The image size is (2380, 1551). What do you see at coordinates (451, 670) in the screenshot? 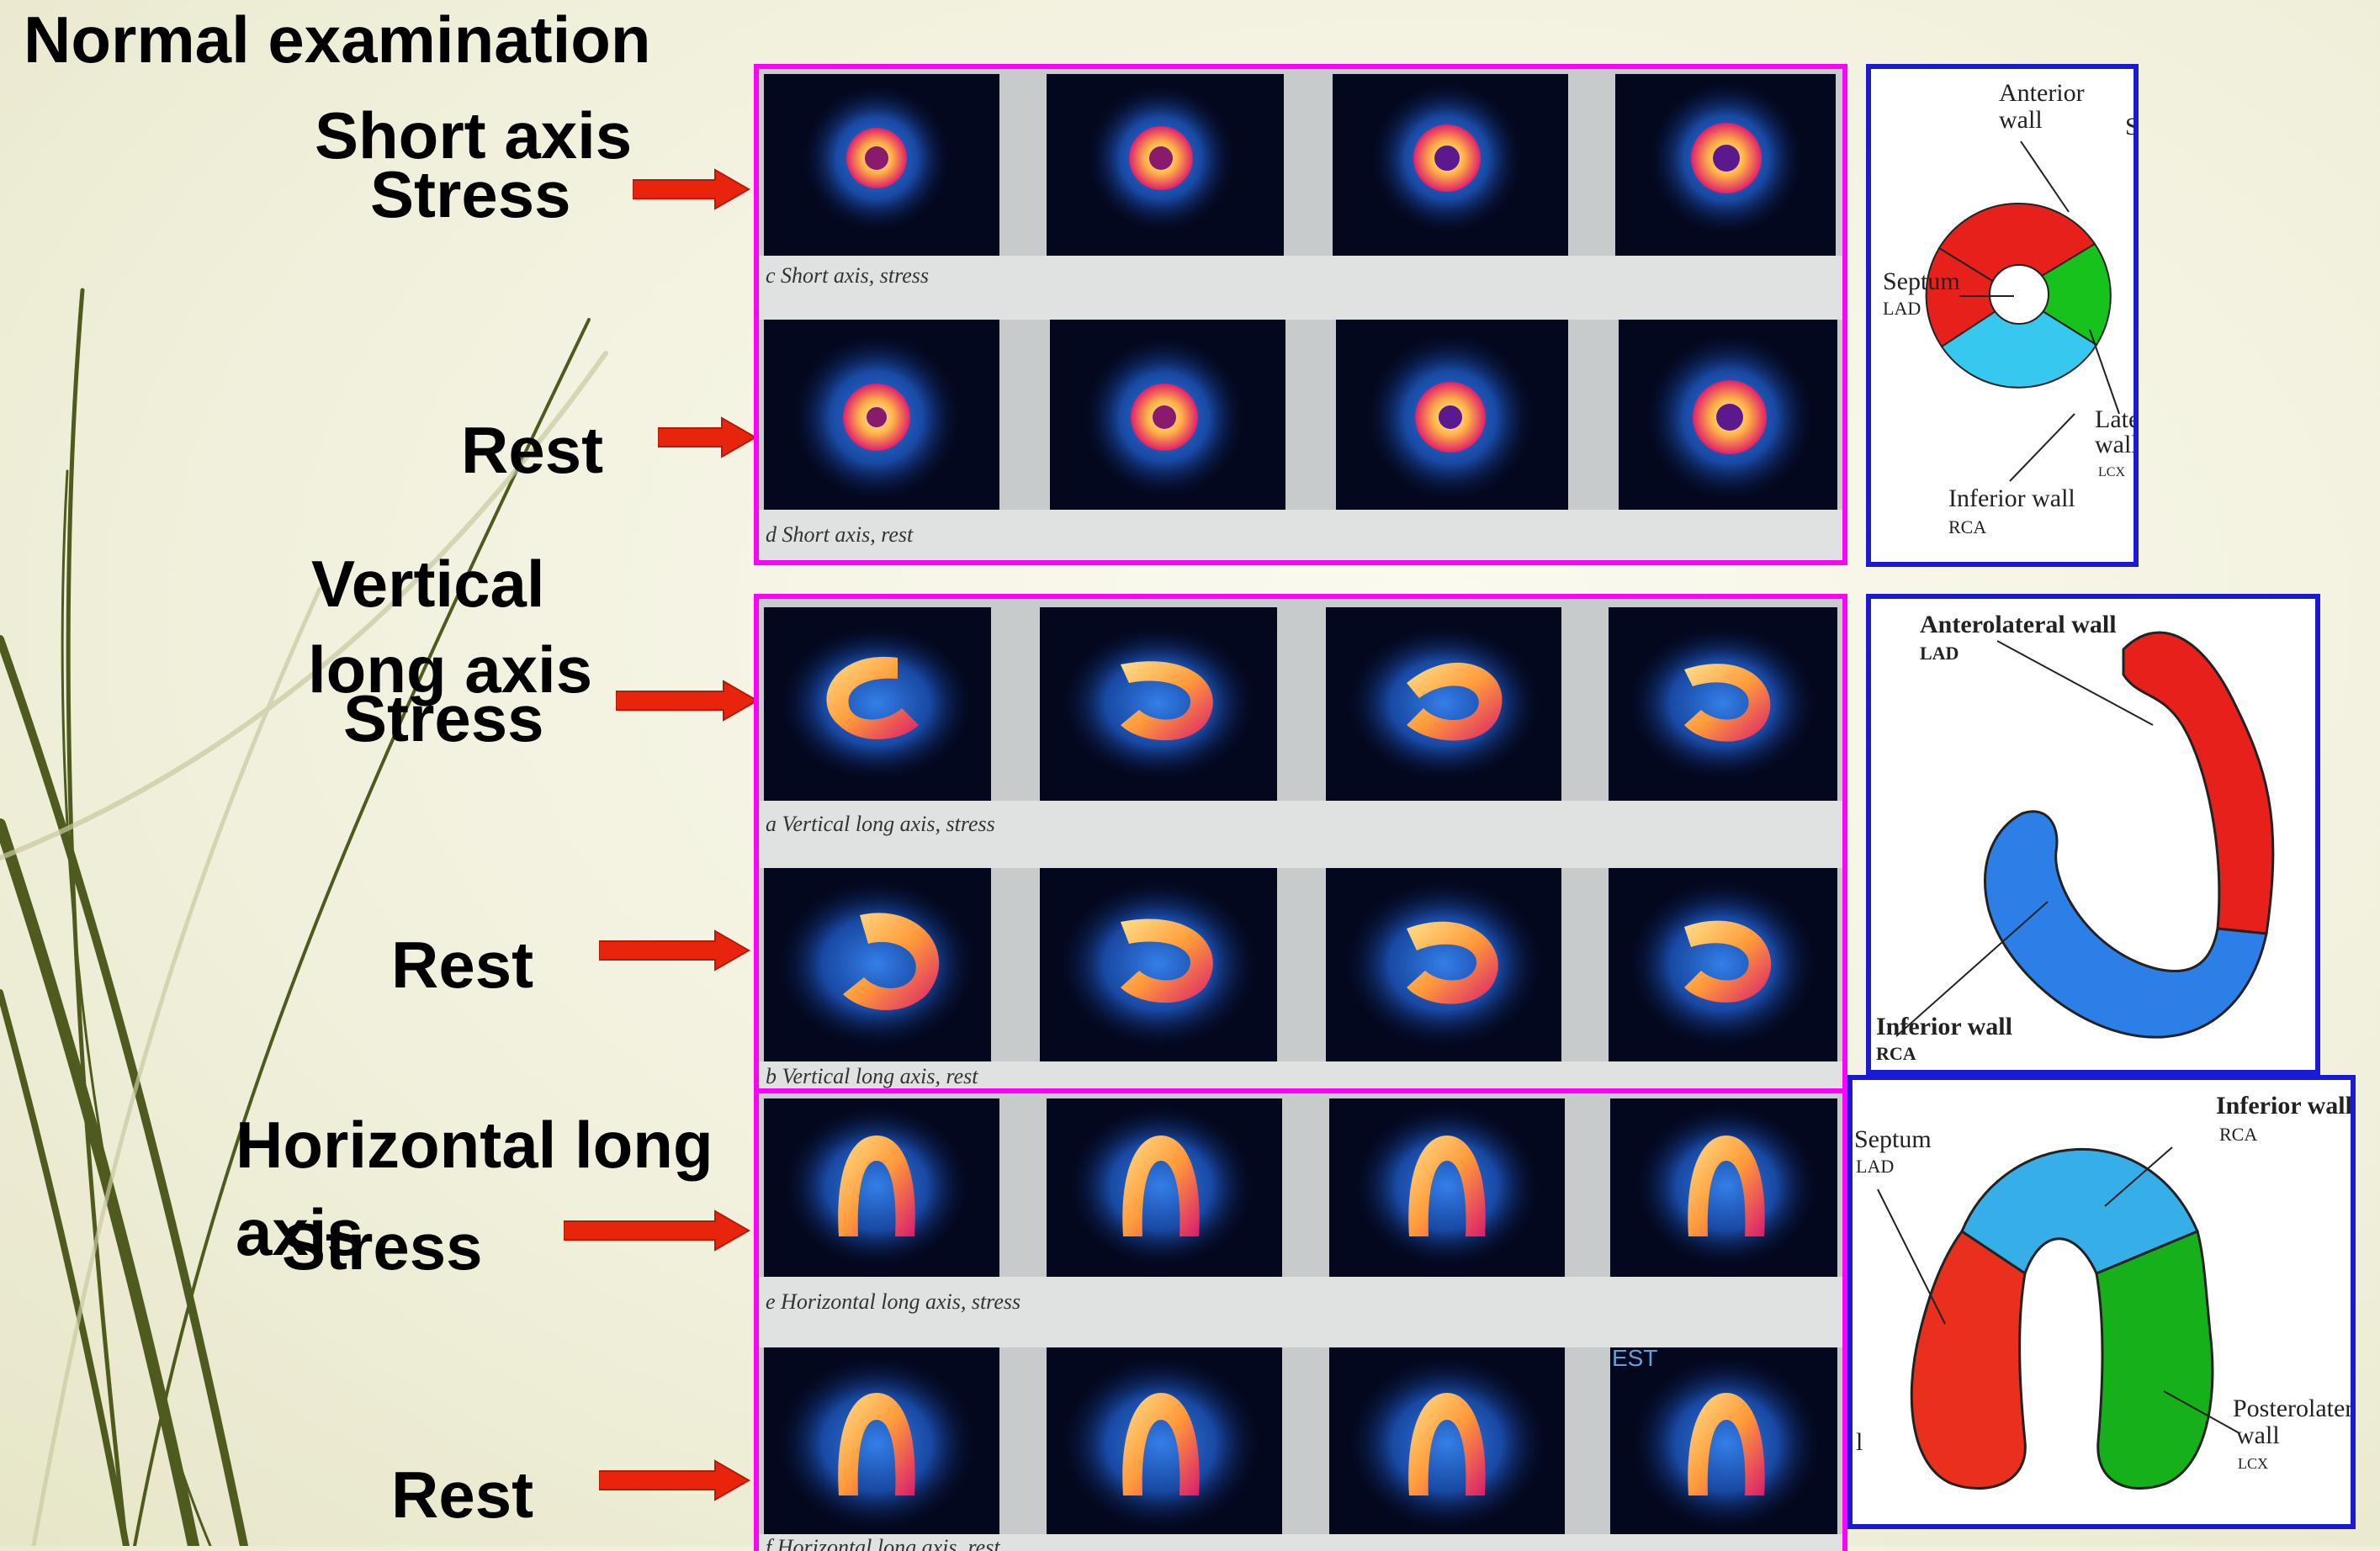
I see `label-vertical-line2: long axis` at bounding box center [451, 670].